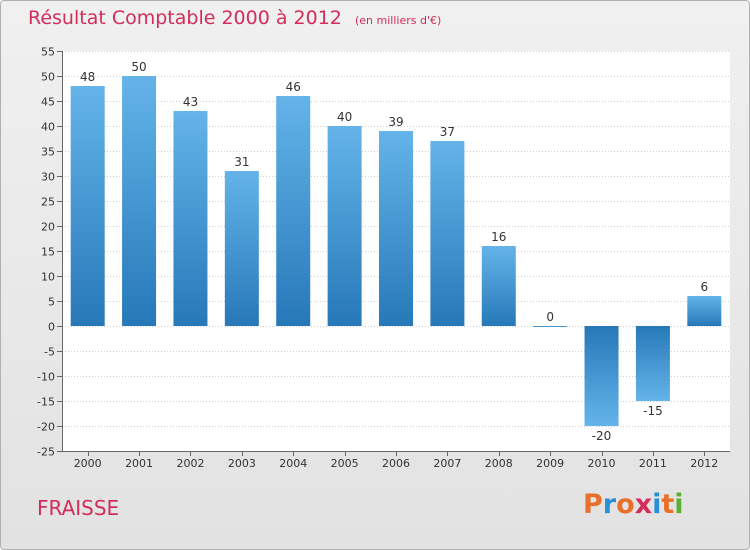 The image size is (750, 550). I want to click on proxiti-logo: Proxiti, so click(633, 504).